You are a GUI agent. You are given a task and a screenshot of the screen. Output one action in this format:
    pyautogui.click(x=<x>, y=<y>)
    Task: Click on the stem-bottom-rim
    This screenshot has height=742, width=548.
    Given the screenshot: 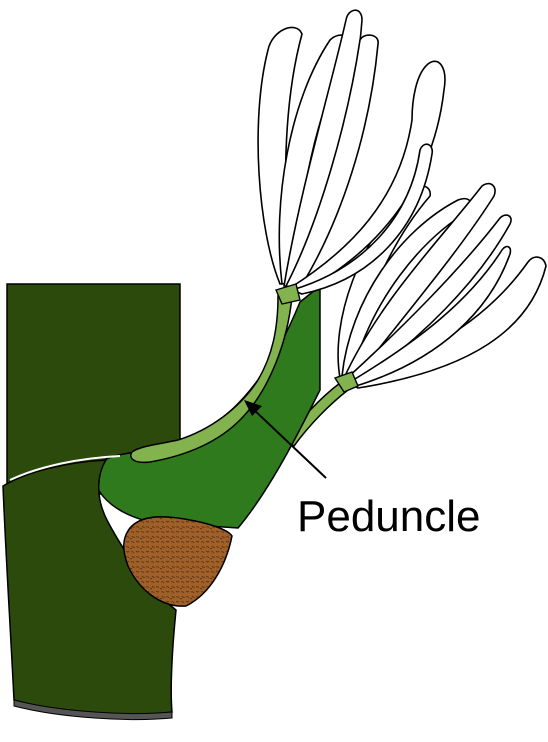 What is the action you would take?
    pyautogui.click(x=93, y=709)
    